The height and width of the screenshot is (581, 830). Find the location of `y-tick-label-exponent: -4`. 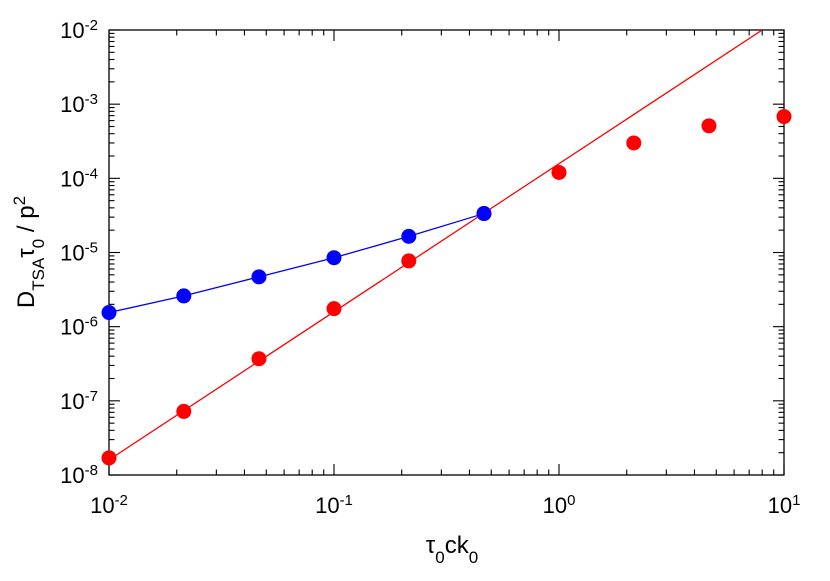

y-tick-label-exponent: -4 is located at coordinates (91, 173).